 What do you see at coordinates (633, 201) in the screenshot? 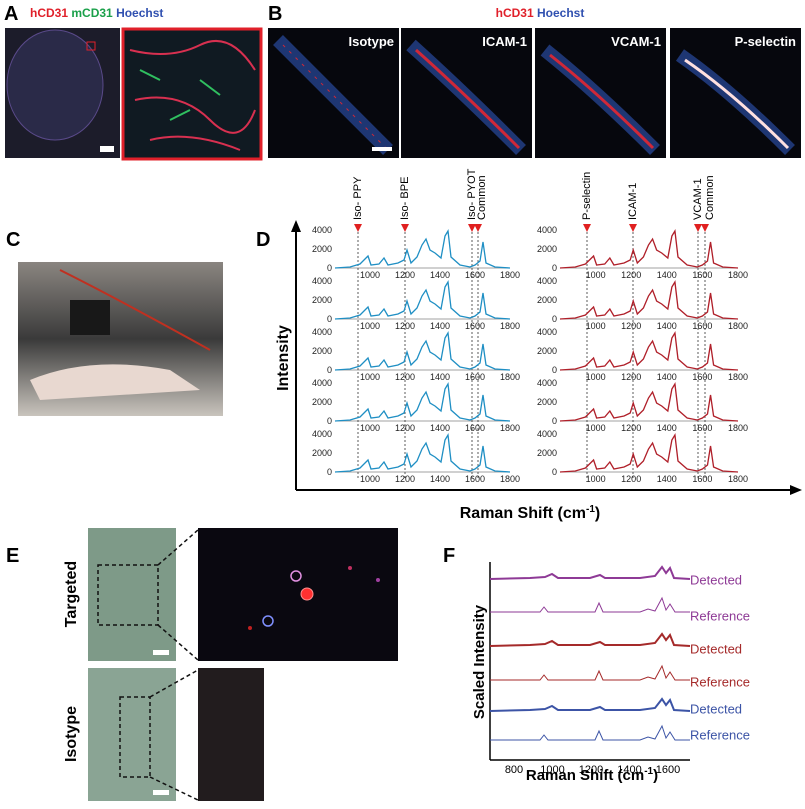
I see `peak-label: ICAM-1` at bounding box center [633, 201].